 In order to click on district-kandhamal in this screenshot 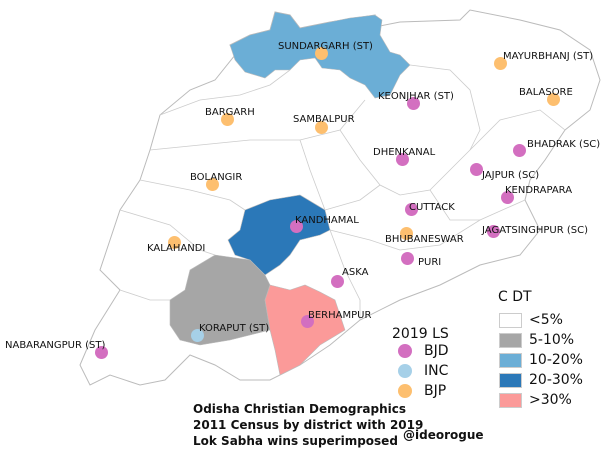, I will do `click(279, 235)`.